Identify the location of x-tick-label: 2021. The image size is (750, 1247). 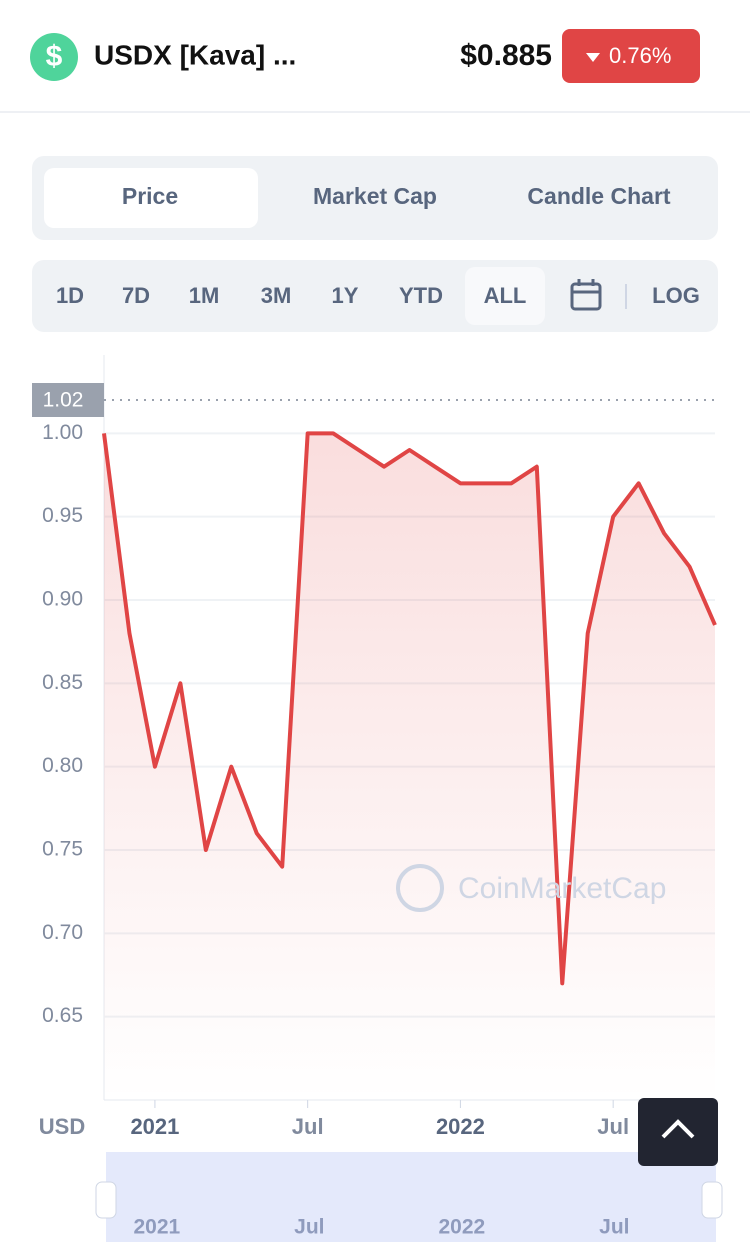
(154, 1126).